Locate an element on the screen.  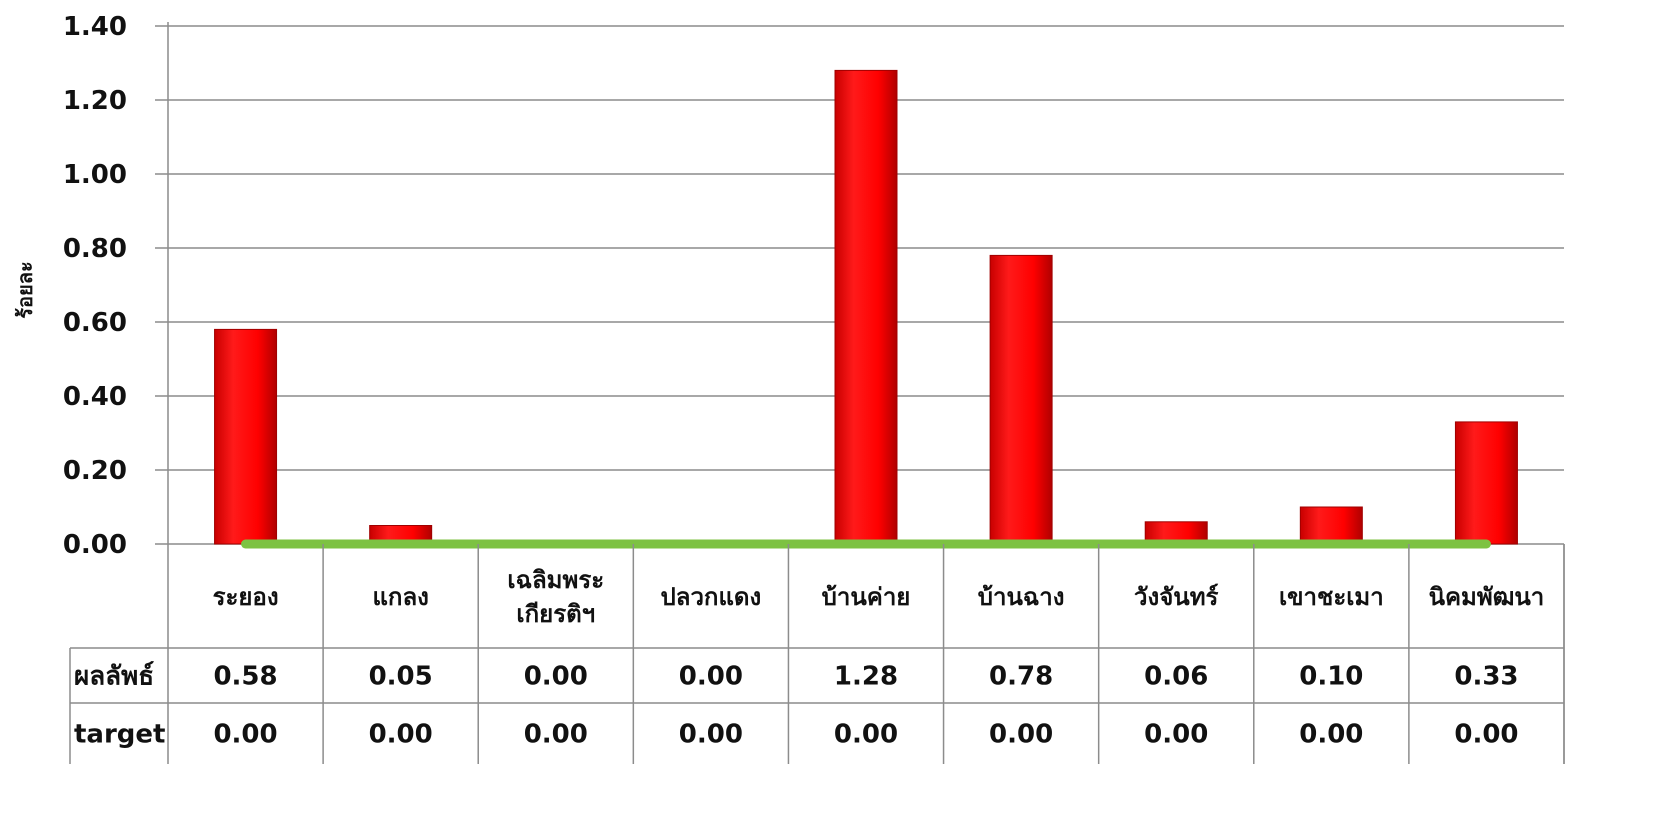
table-value: 0.06 is located at coordinates (1176, 677).